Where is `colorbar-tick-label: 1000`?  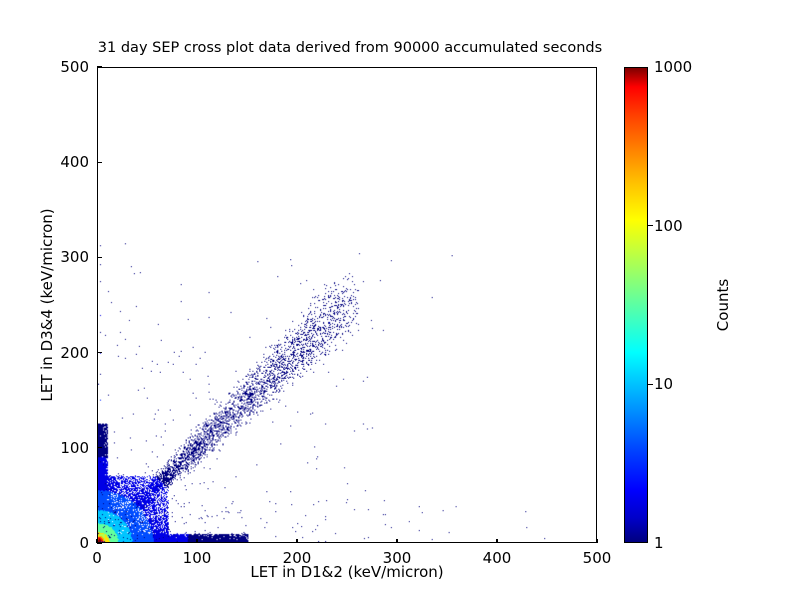
colorbar-tick-label: 1000 is located at coordinates (673, 67).